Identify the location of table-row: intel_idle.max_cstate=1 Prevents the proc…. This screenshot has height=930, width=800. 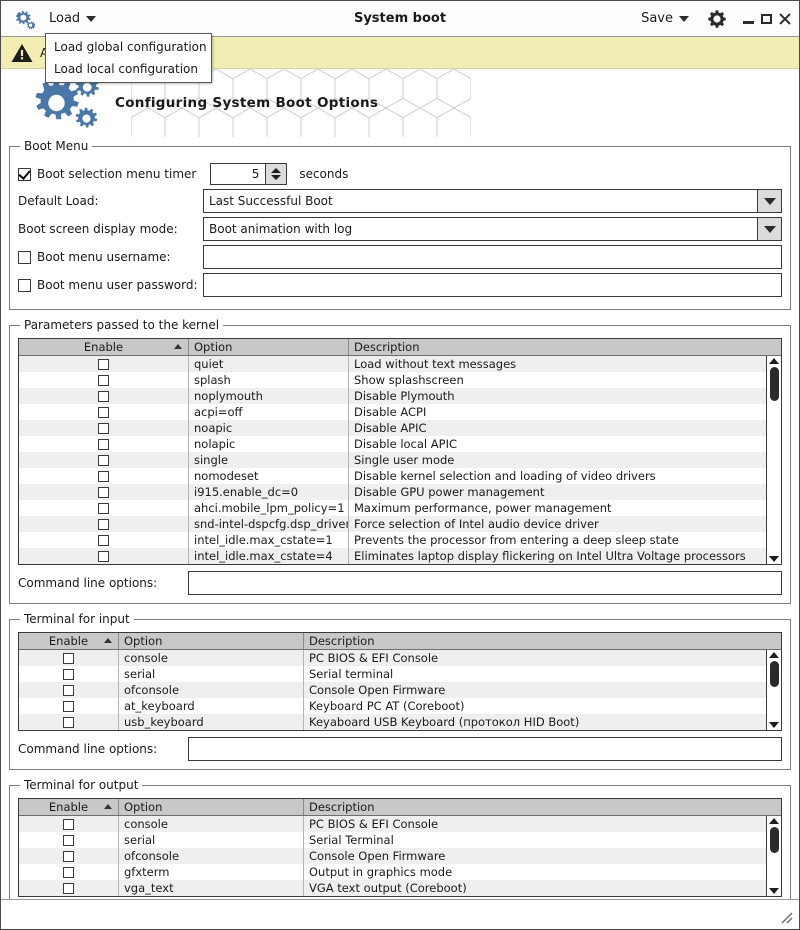
(392, 540).